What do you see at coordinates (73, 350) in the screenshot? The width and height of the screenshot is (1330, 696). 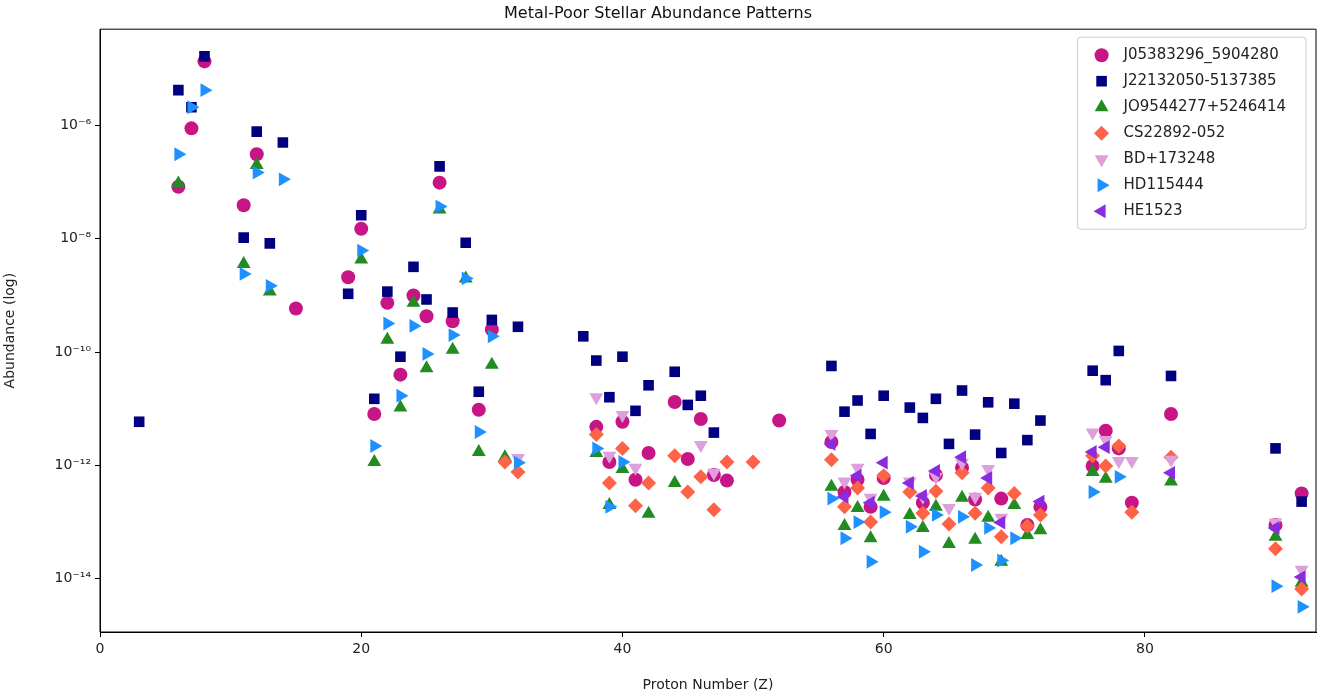 I see `y-tick-label: 10⁻¹⁰` at bounding box center [73, 350].